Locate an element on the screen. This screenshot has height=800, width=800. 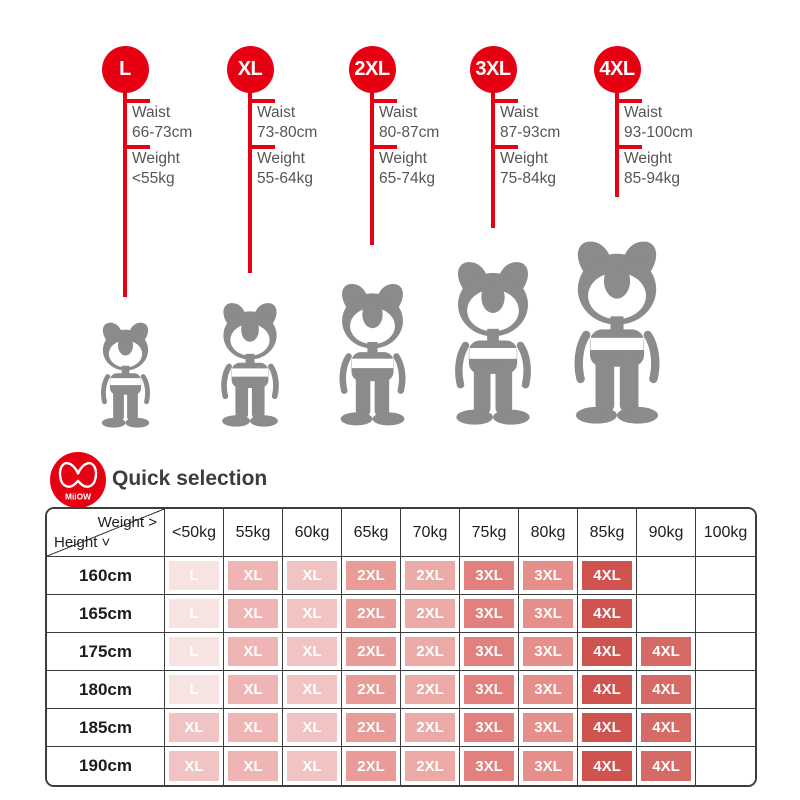
waist-measure: Waist 93-100cm is located at coordinates (658, 123).